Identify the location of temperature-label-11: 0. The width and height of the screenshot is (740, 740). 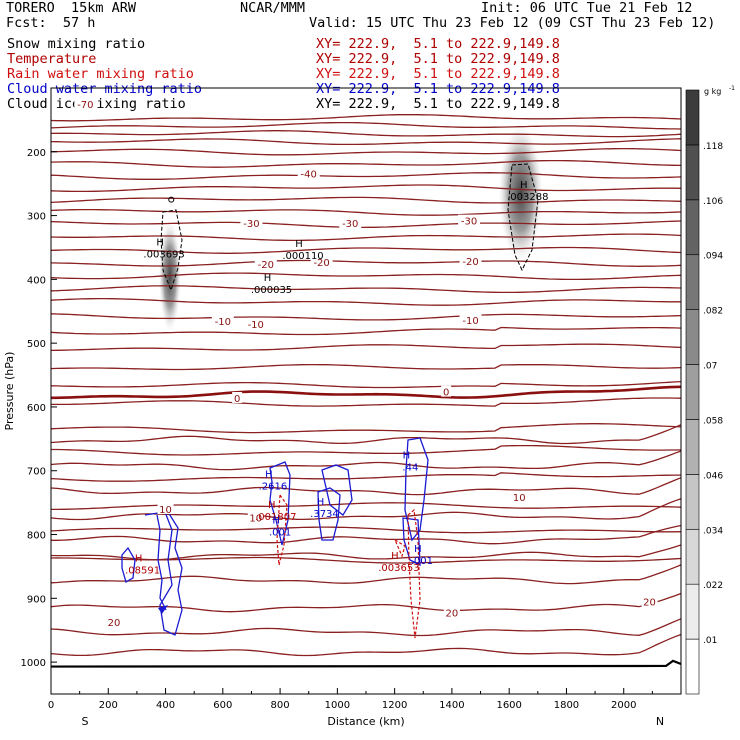
(237, 399).